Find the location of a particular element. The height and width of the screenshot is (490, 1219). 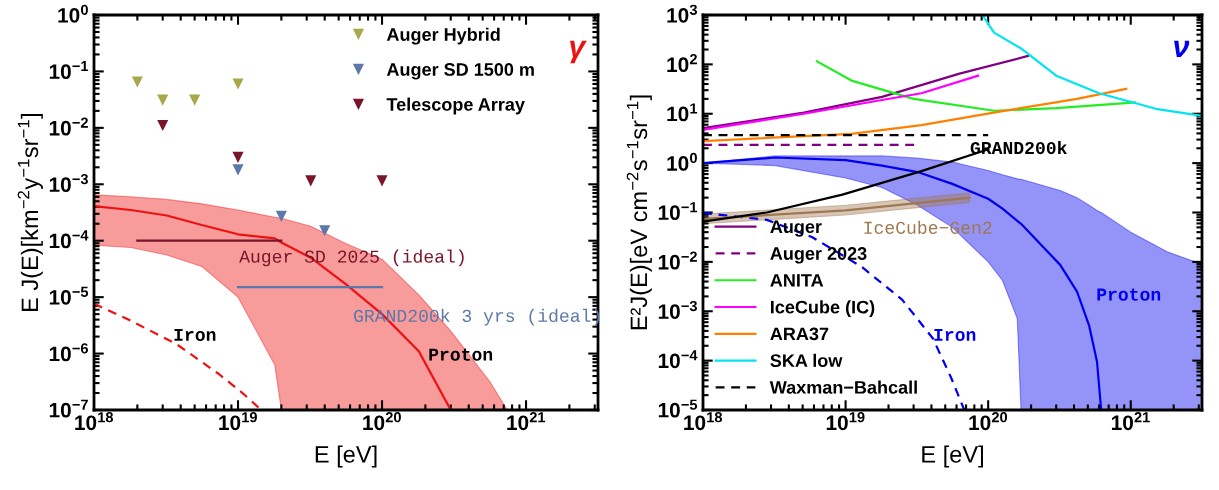

legend-label: SKA low is located at coordinates (806, 360).